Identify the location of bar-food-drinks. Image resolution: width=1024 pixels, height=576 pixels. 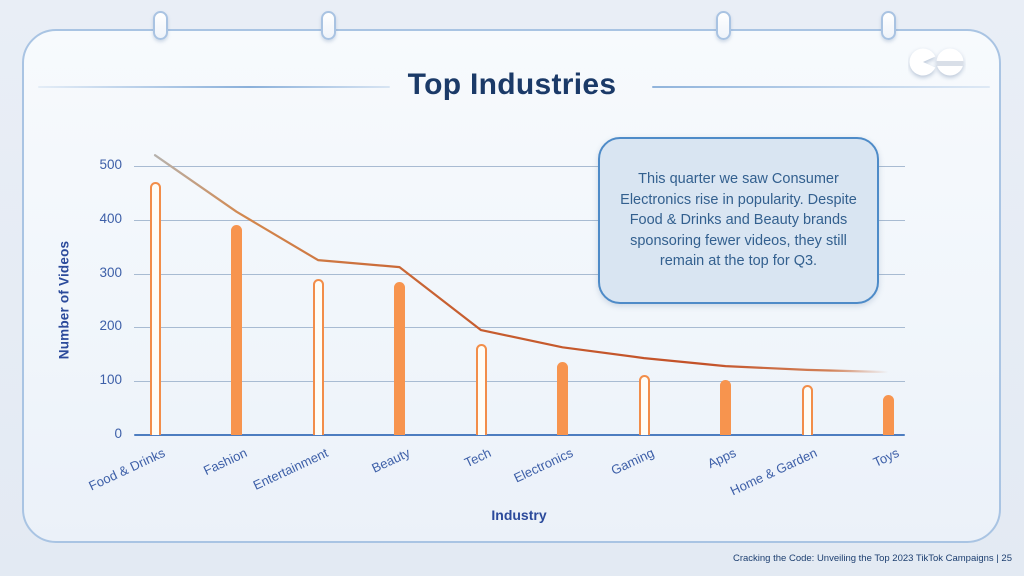
(155, 308).